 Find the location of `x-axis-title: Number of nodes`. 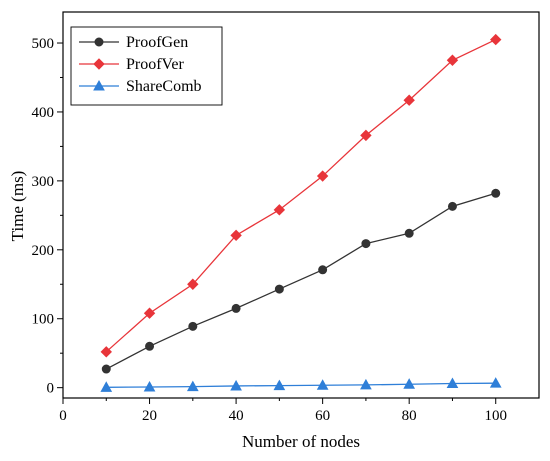

x-axis-title: Number of nodes is located at coordinates (301, 441).